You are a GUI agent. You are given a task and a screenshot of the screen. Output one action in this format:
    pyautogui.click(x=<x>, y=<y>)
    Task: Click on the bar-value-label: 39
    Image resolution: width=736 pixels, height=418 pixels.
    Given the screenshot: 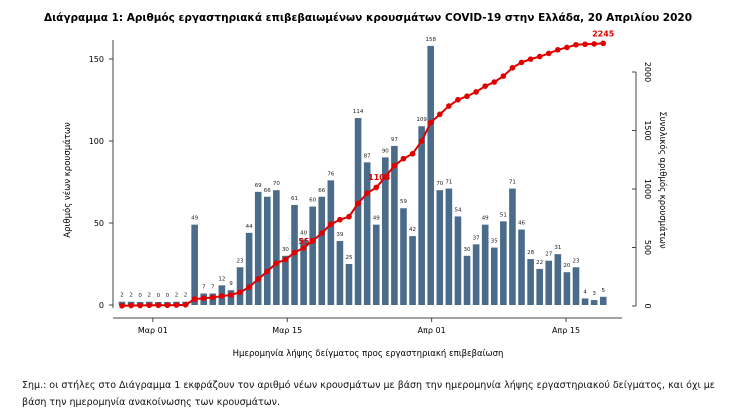 What is the action you would take?
    pyautogui.click(x=339, y=235)
    